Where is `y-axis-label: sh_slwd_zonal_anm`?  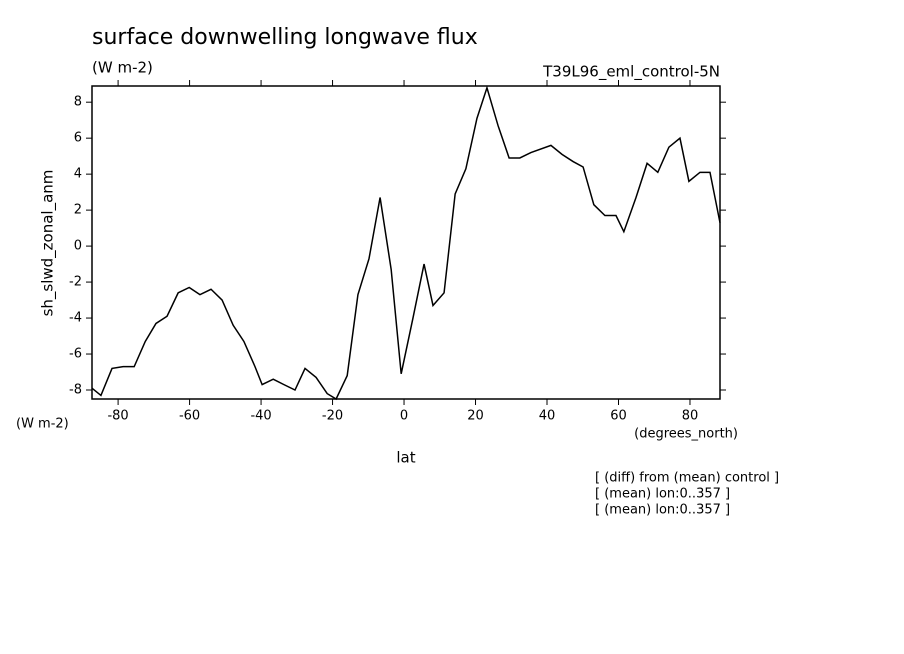
y-axis-label: sh_slwd_zonal_anm is located at coordinates (48, 243).